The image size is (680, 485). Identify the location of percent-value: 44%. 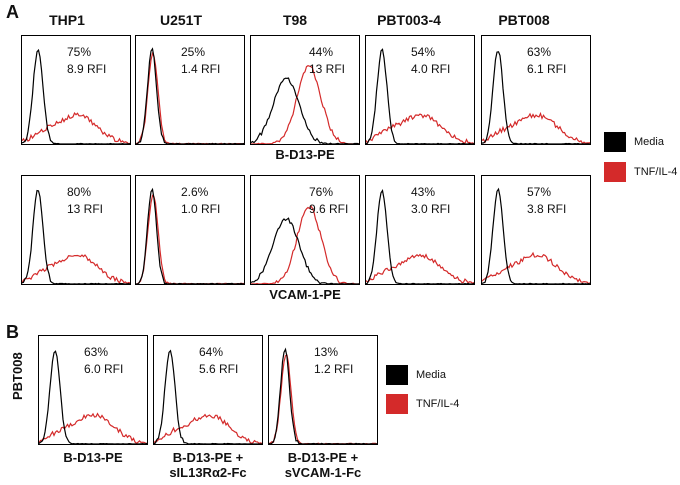
(321, 52).